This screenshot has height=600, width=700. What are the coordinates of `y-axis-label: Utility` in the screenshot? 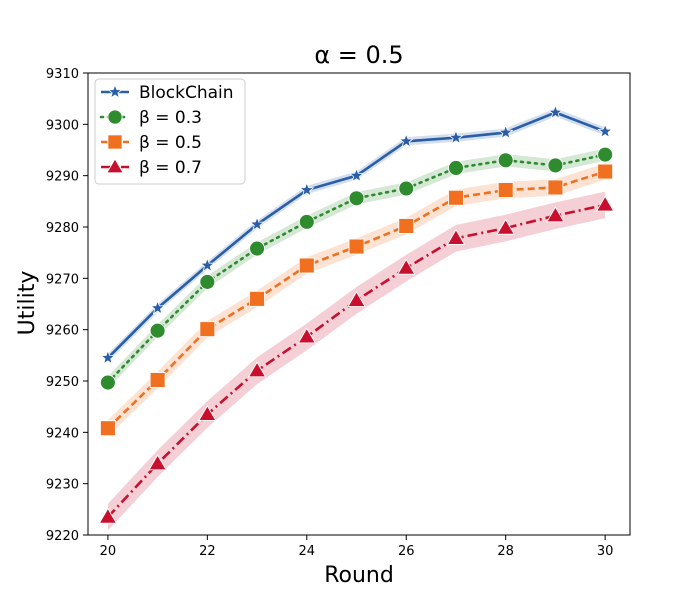 It's located at (27, 303).